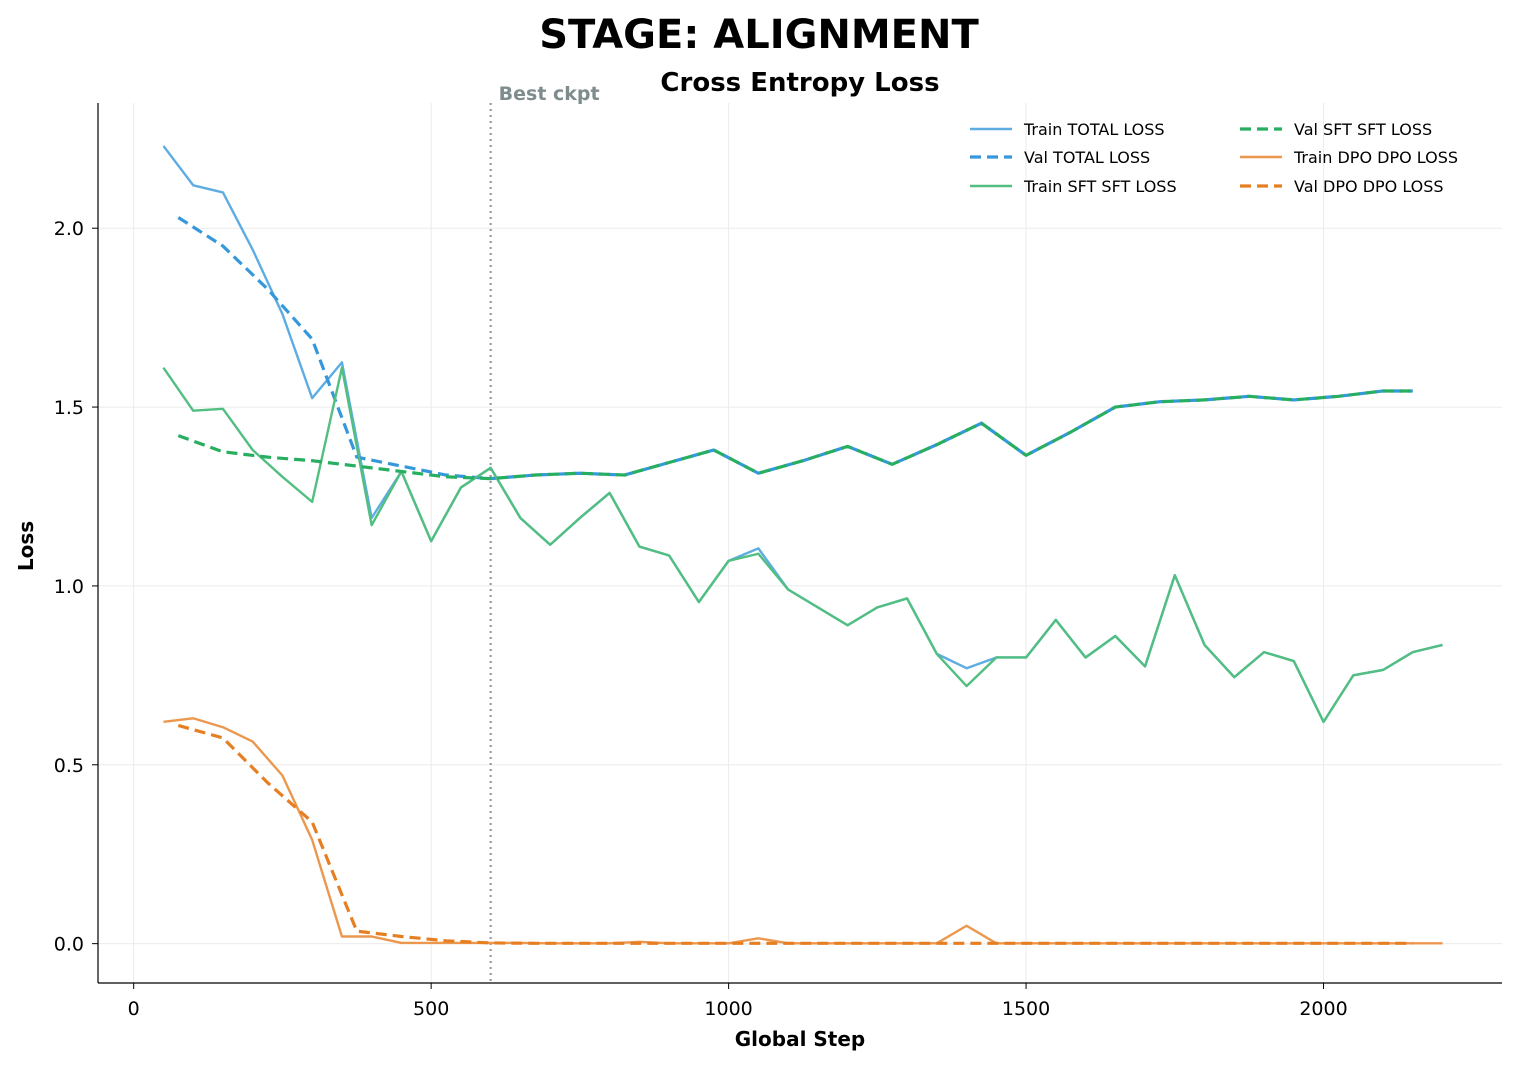  What do you see at coordinates (69, 945) in the screenshot?
I see `y-tick-label: 0.0` at bounding box center [69, 945].